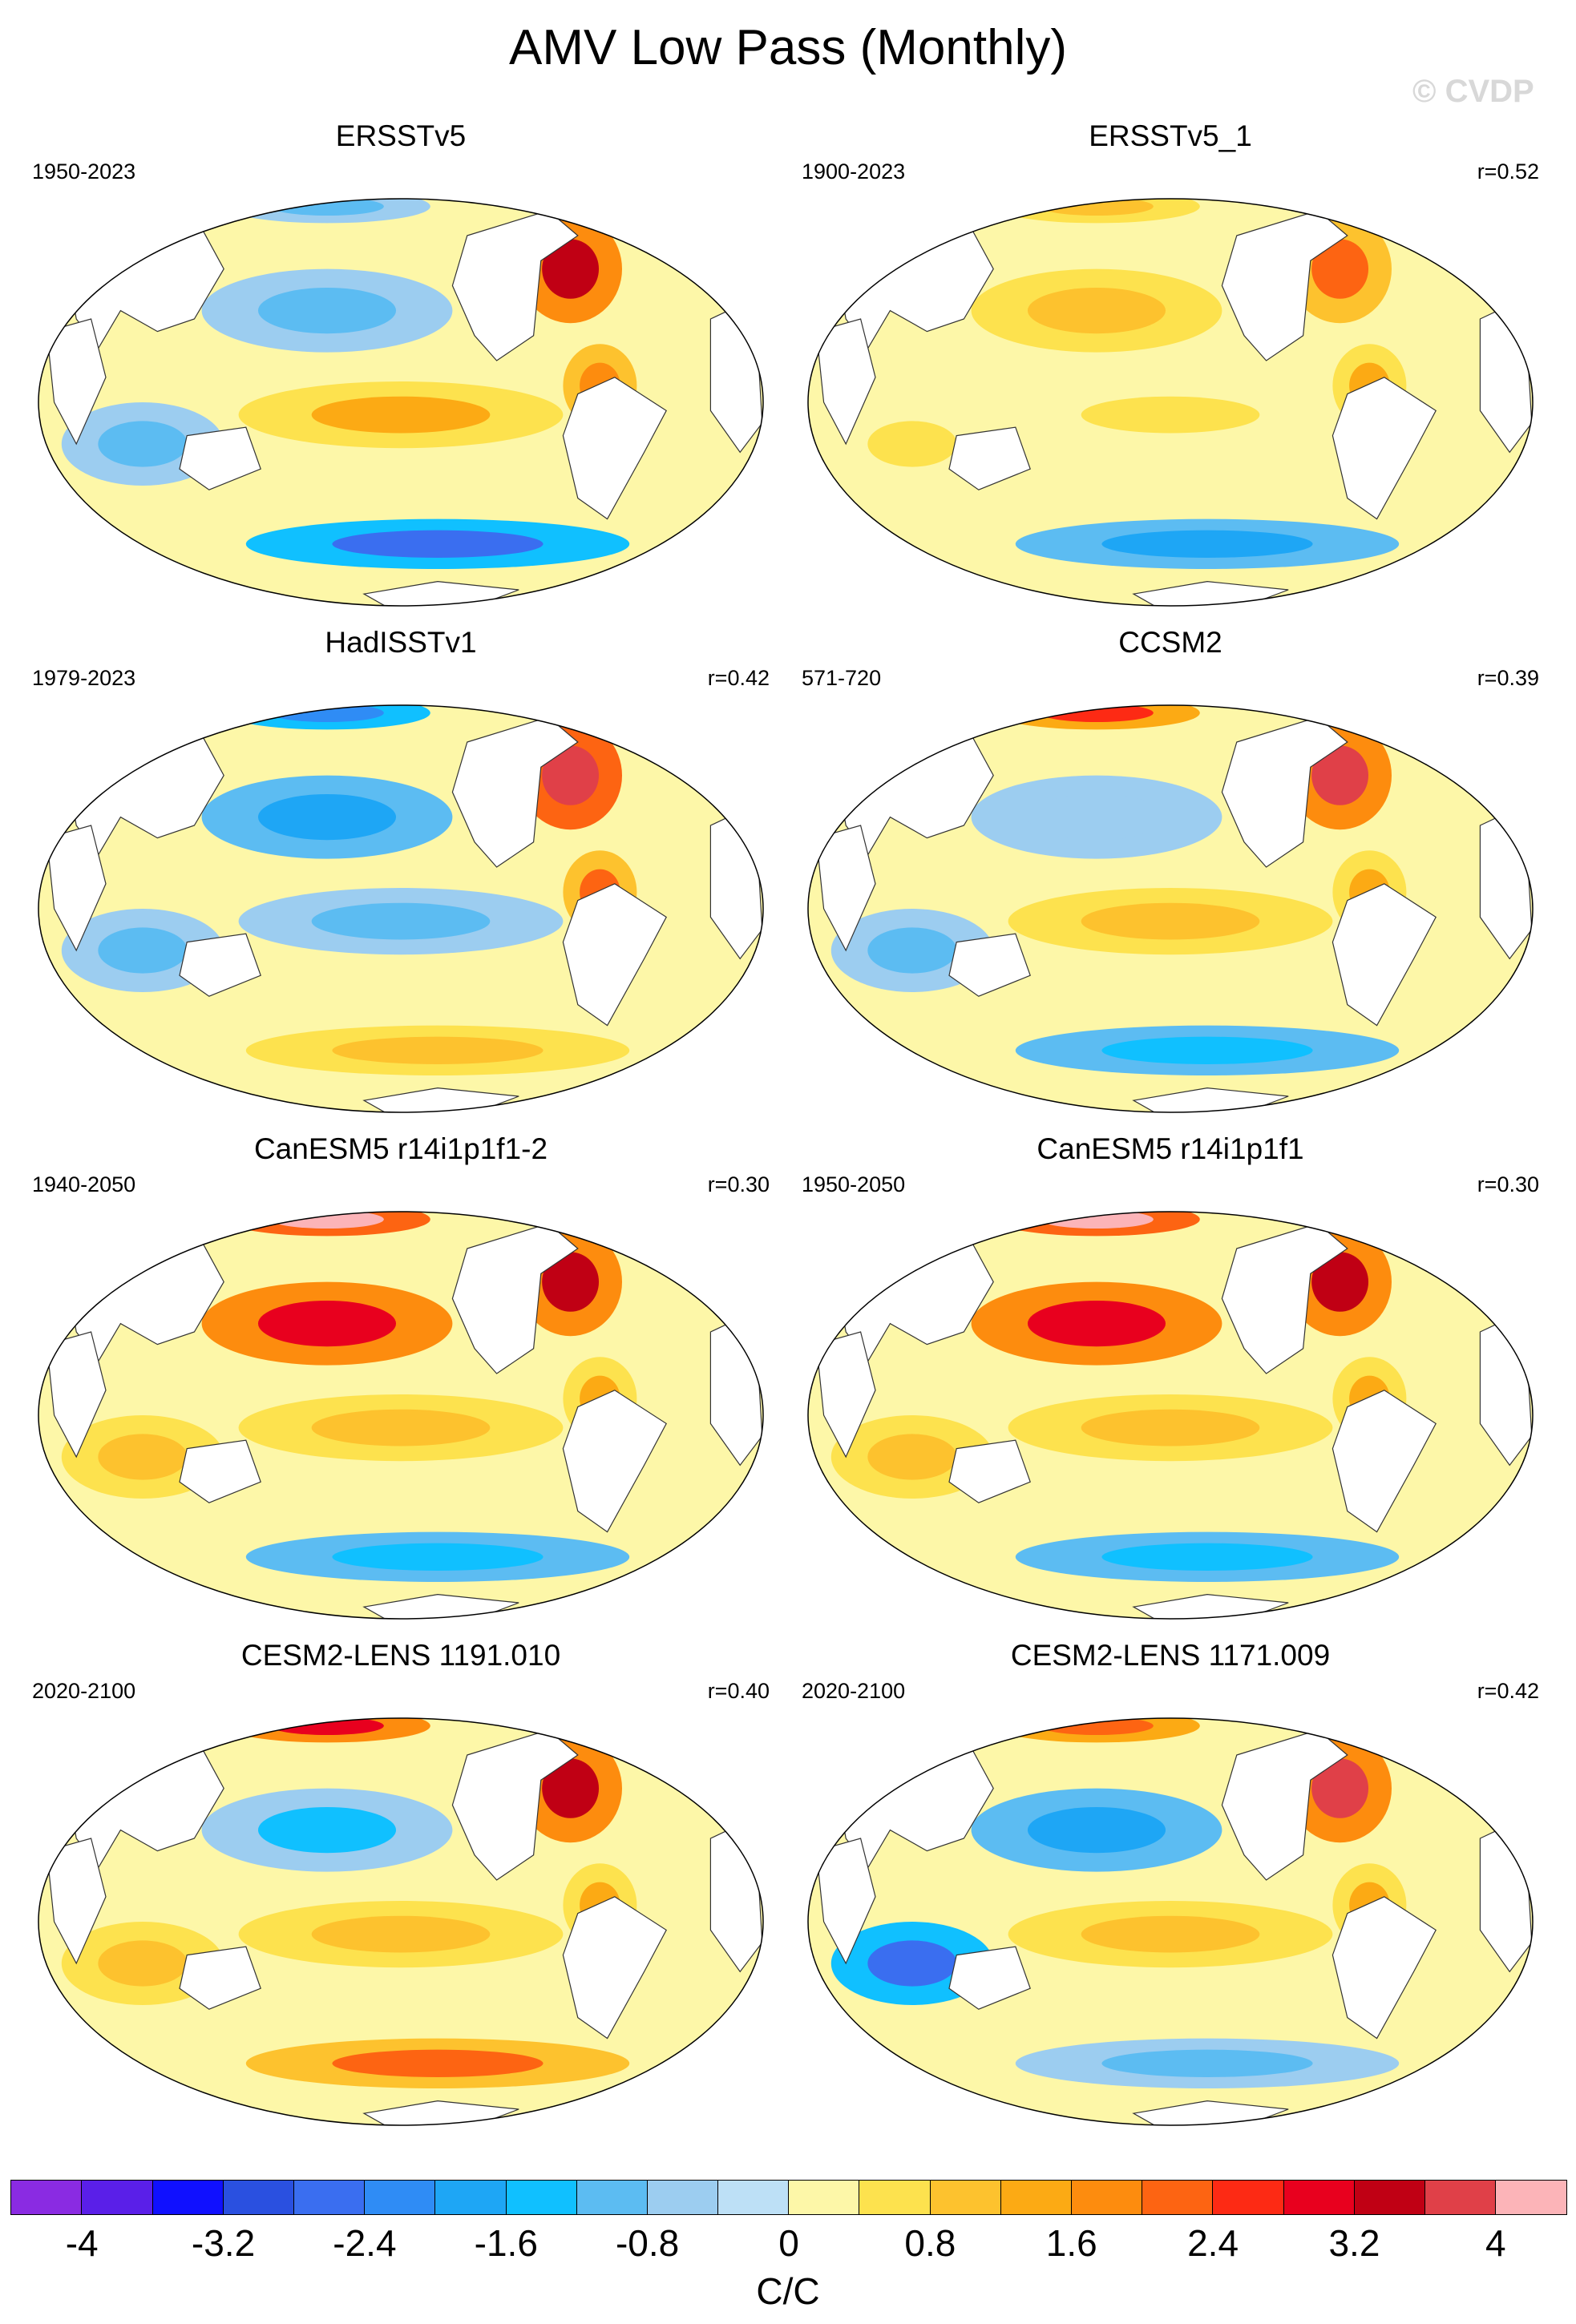 The image size is (1576, 2324). I want to click on panel-correlation: r=0.30, so click(738, 1184).